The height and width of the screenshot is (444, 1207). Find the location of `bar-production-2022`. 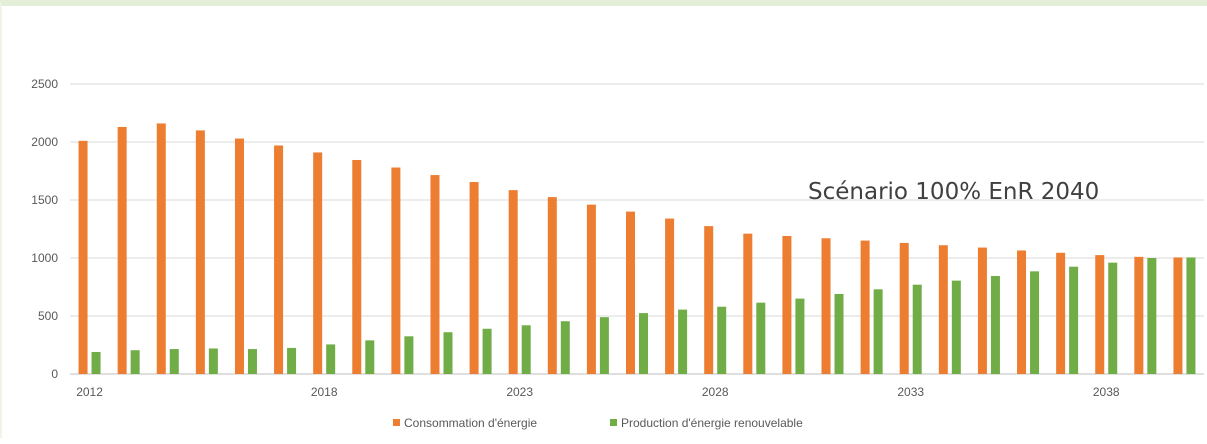

bar-production-2022 is located at coordinates (487, 351).